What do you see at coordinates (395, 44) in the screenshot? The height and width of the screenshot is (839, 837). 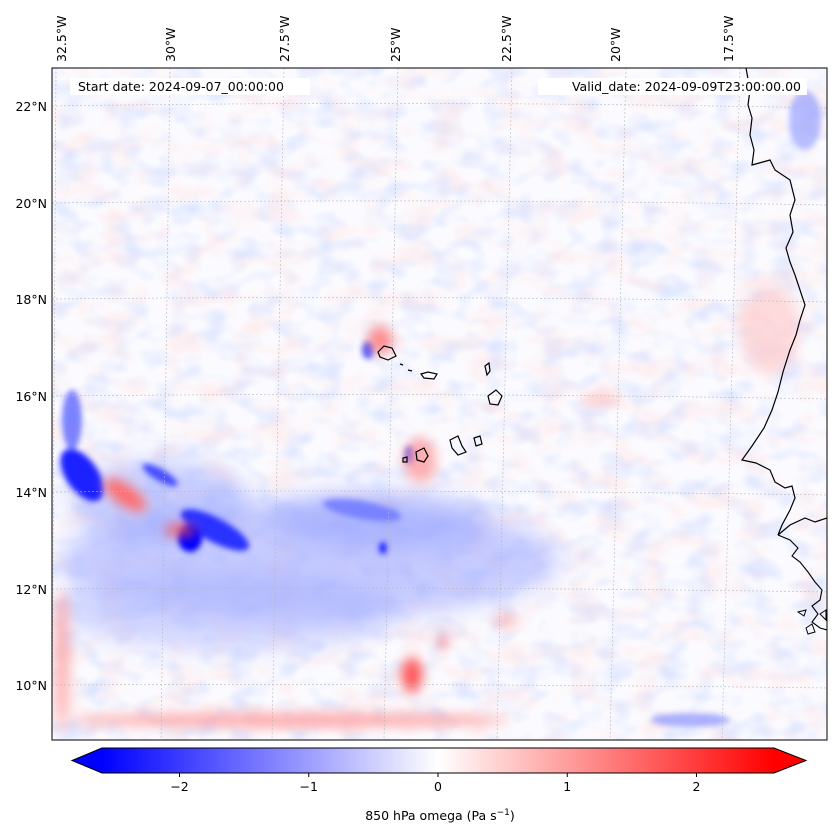 I see `lon-label: 25°W` at bounding box center [395, 44].